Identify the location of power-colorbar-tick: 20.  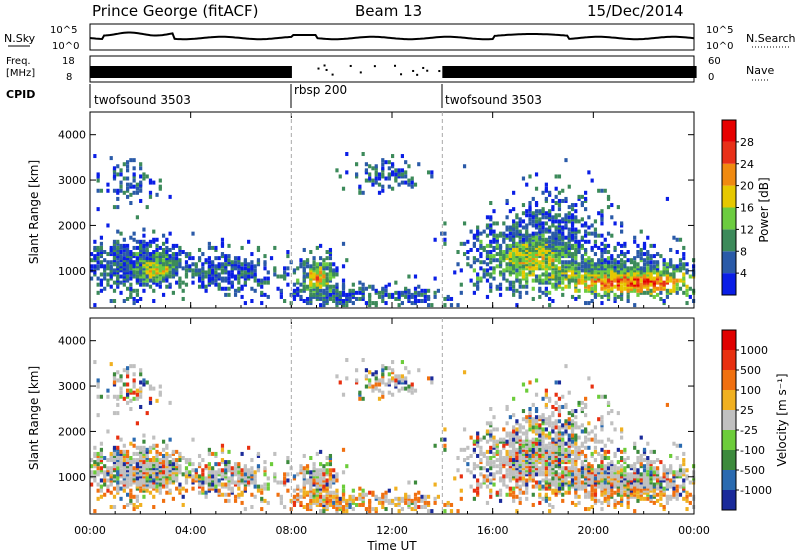
(747, 186).